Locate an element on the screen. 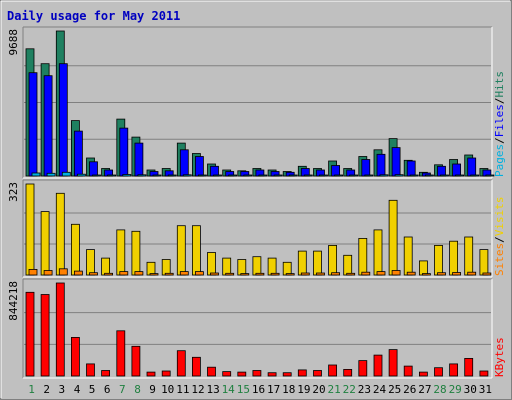 This screenshot has width=512, height=400. day-label-26: 26 is located at coordinates (409, 389).